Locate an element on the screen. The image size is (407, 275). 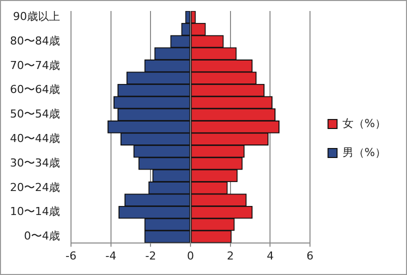
y-tick-label: 10〜14歳 is located at coordinates (35, 211).